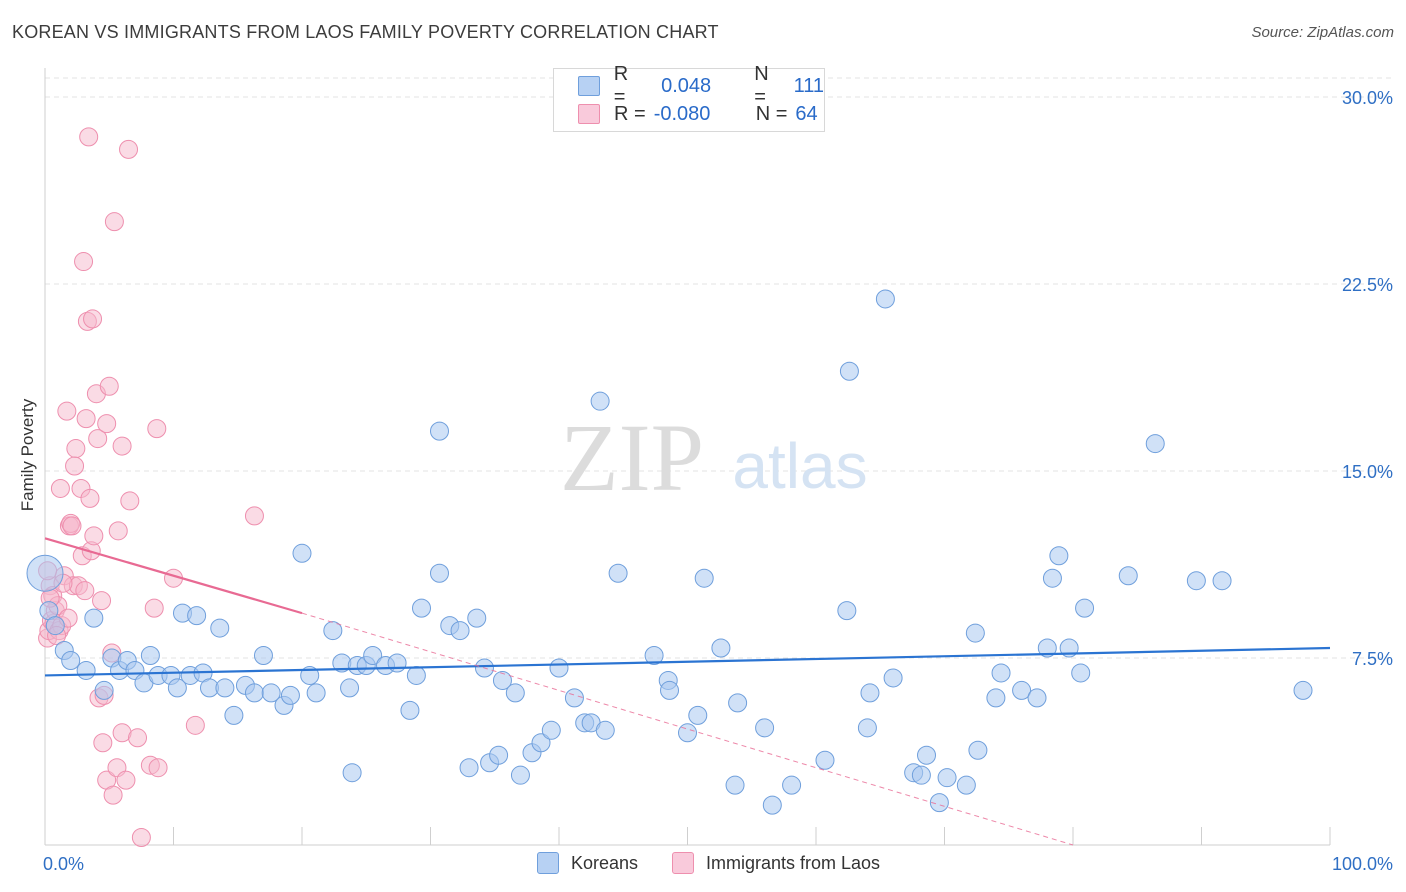 The height and width of the screenshot is (892, 1406). What do you see at coordinates (703, 865) in the screenshot?
I see `series-legend: Koreans Immigrants from Laos` at bounding box center [703, 865].